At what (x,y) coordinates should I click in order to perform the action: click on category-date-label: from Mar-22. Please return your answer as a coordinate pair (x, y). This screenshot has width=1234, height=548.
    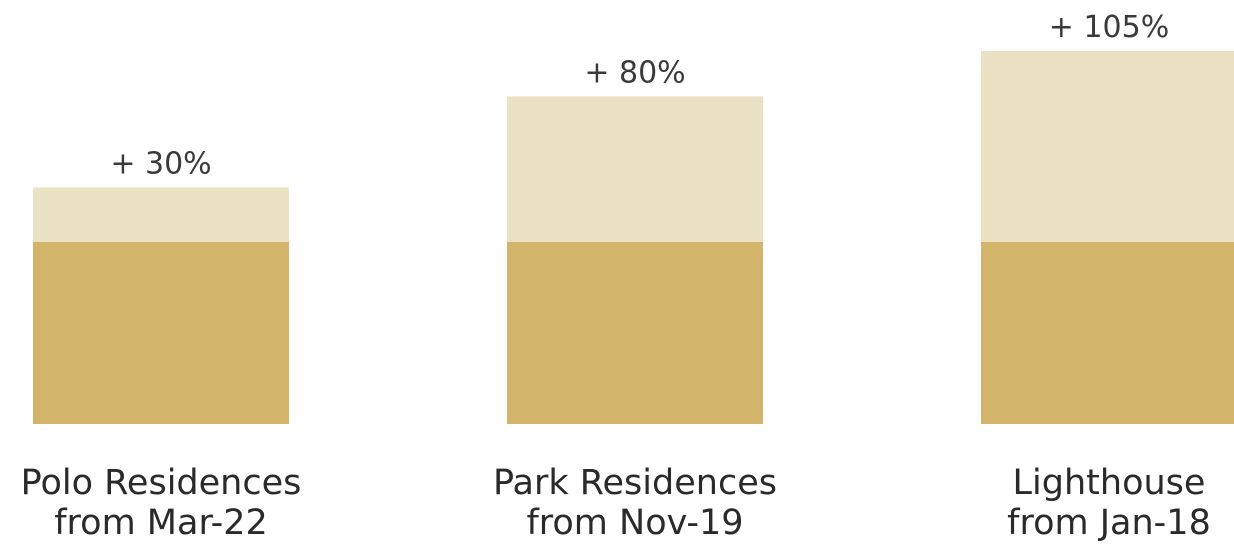
    Looking at the image, I should click on (161, 523).